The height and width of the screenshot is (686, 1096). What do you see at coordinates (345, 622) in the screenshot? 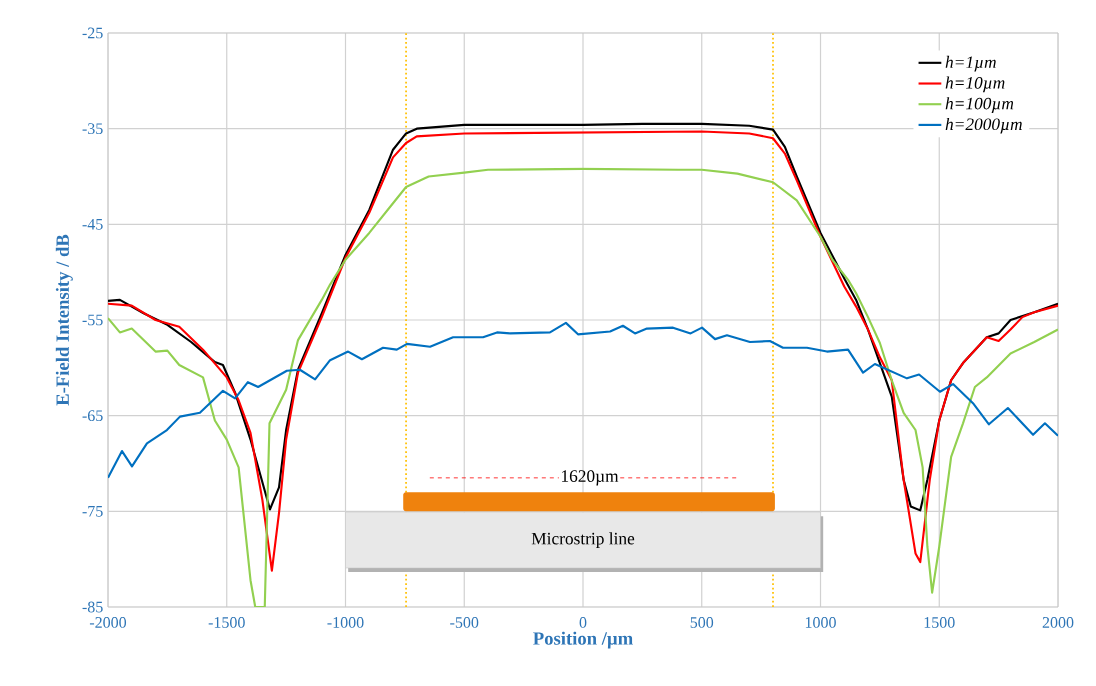
I see `x-tick-label: -1000` at bounding box center [345, 622].